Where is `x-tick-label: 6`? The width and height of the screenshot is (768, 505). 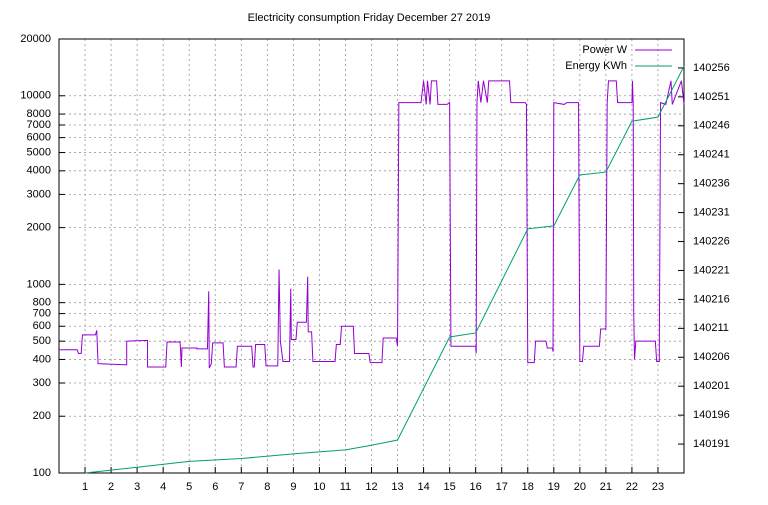 x-tick-label: 6 is located at coordinates (215, 487).